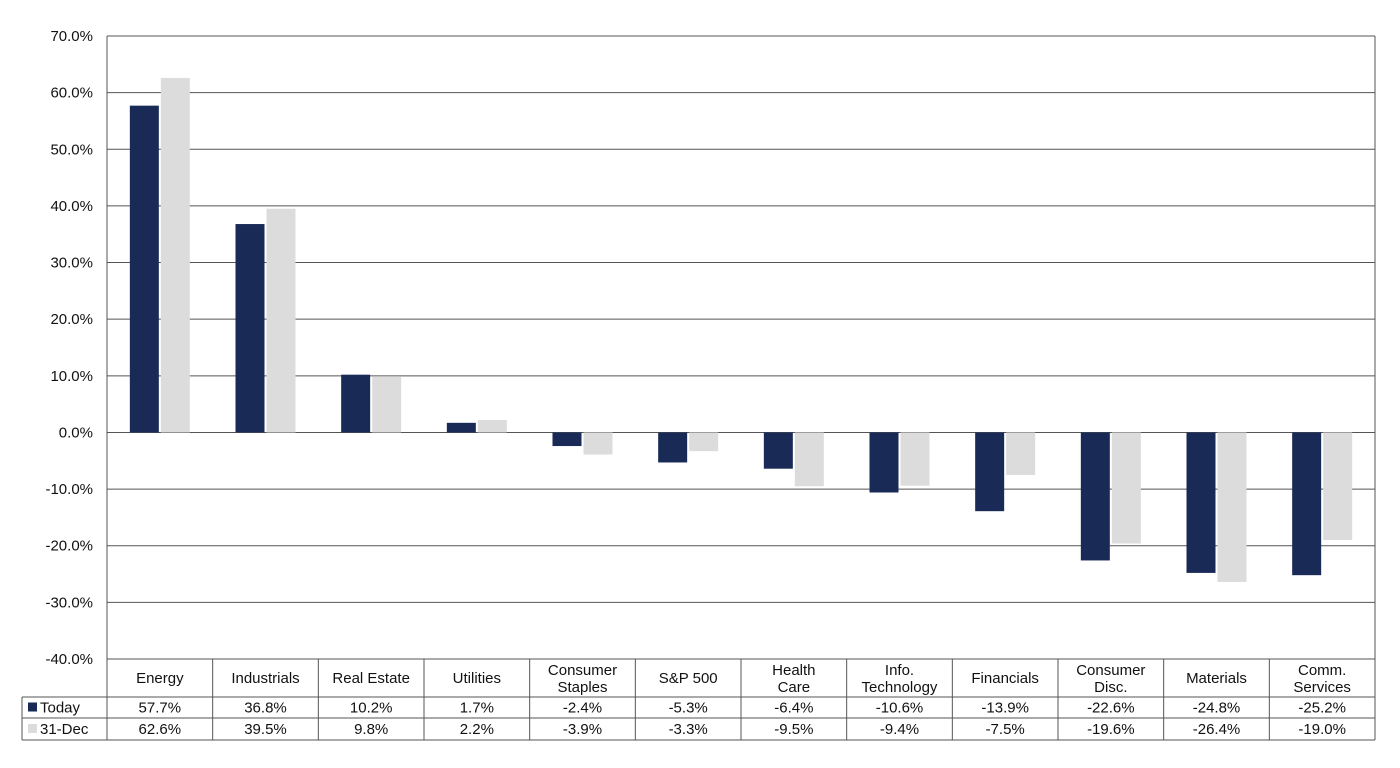  Describe the element at coordinates (899, 729) in the screenshot. I see `data-label: -9.4%` at that location.